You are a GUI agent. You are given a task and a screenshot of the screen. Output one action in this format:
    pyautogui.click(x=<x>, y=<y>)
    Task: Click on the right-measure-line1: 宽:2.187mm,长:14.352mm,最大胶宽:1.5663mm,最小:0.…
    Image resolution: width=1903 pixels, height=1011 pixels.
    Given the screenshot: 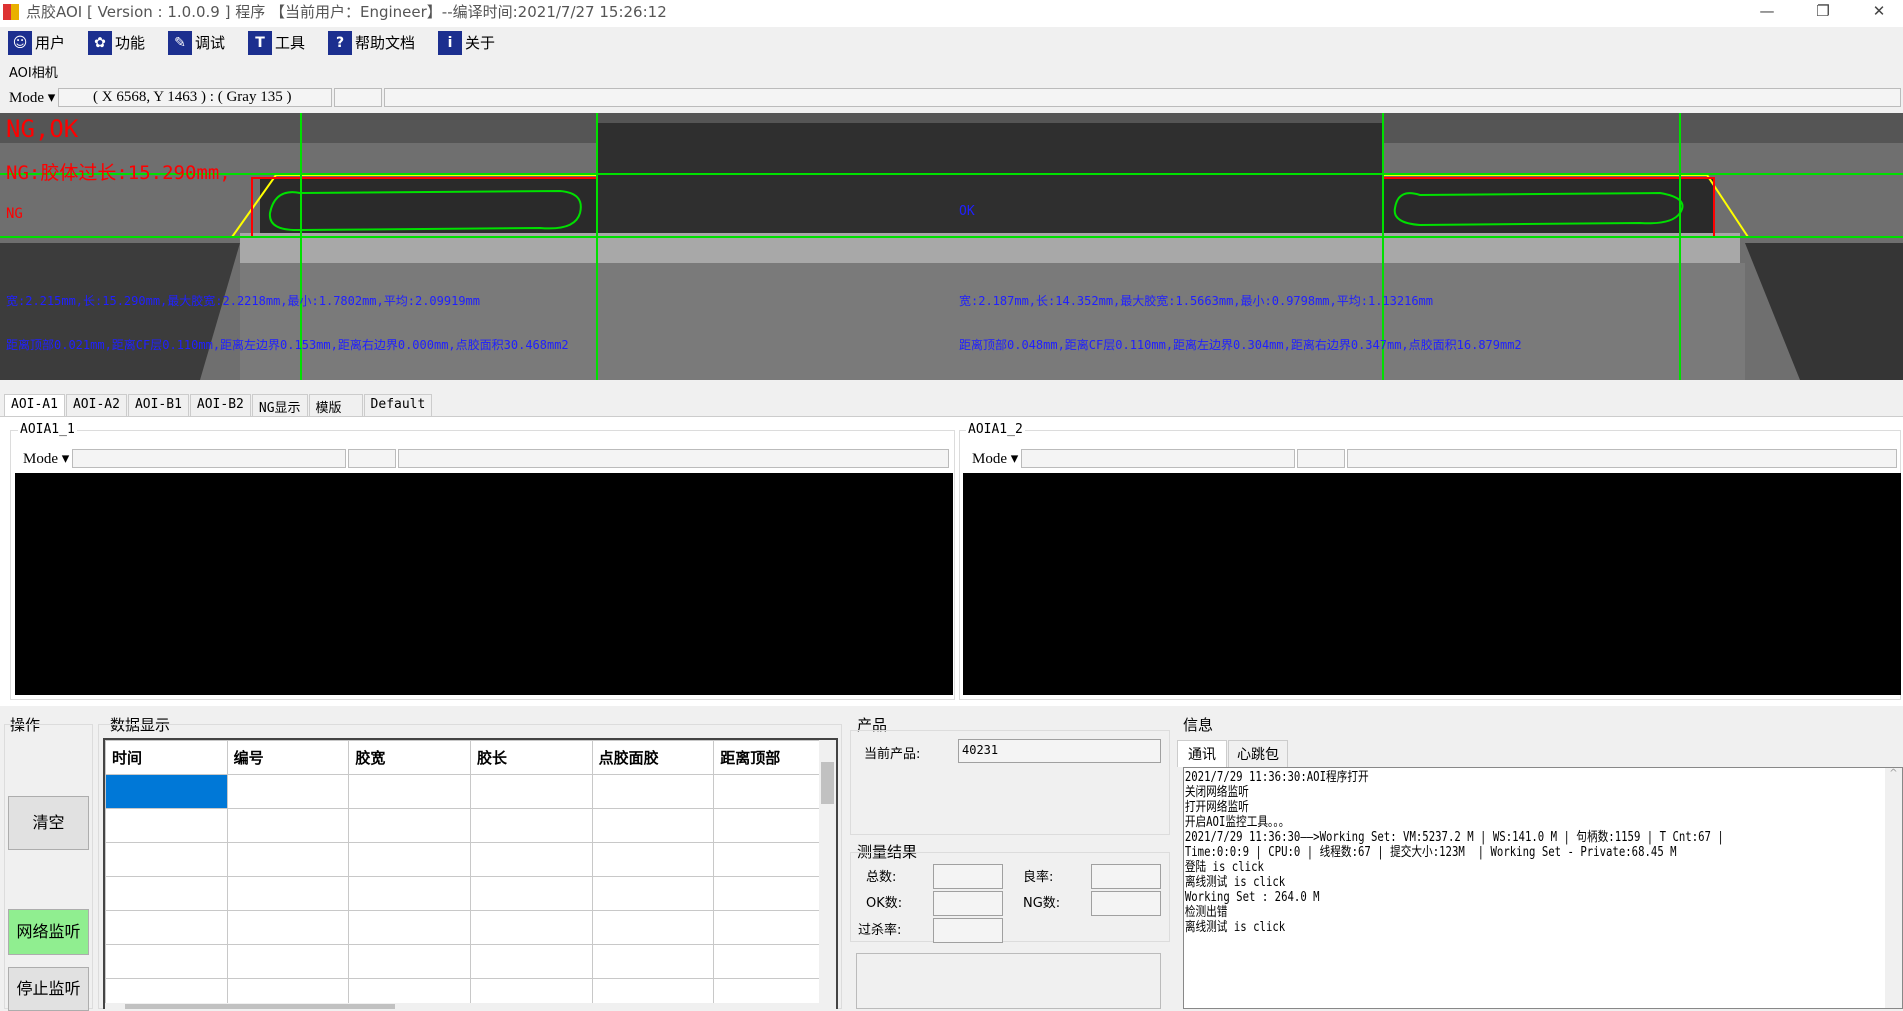 What is the action you would take?
    pyautogui.click(x=1196, y=301)
    